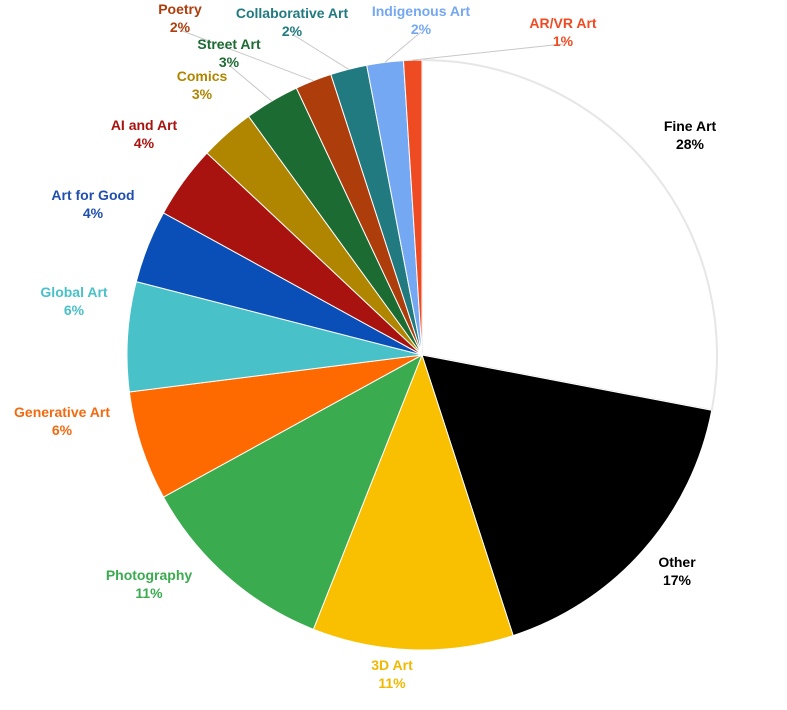  What do you see at coordinates (180, 9) in the screenshot?
I see `slice-category-label: Poetry` at bounding box center [180, 9].